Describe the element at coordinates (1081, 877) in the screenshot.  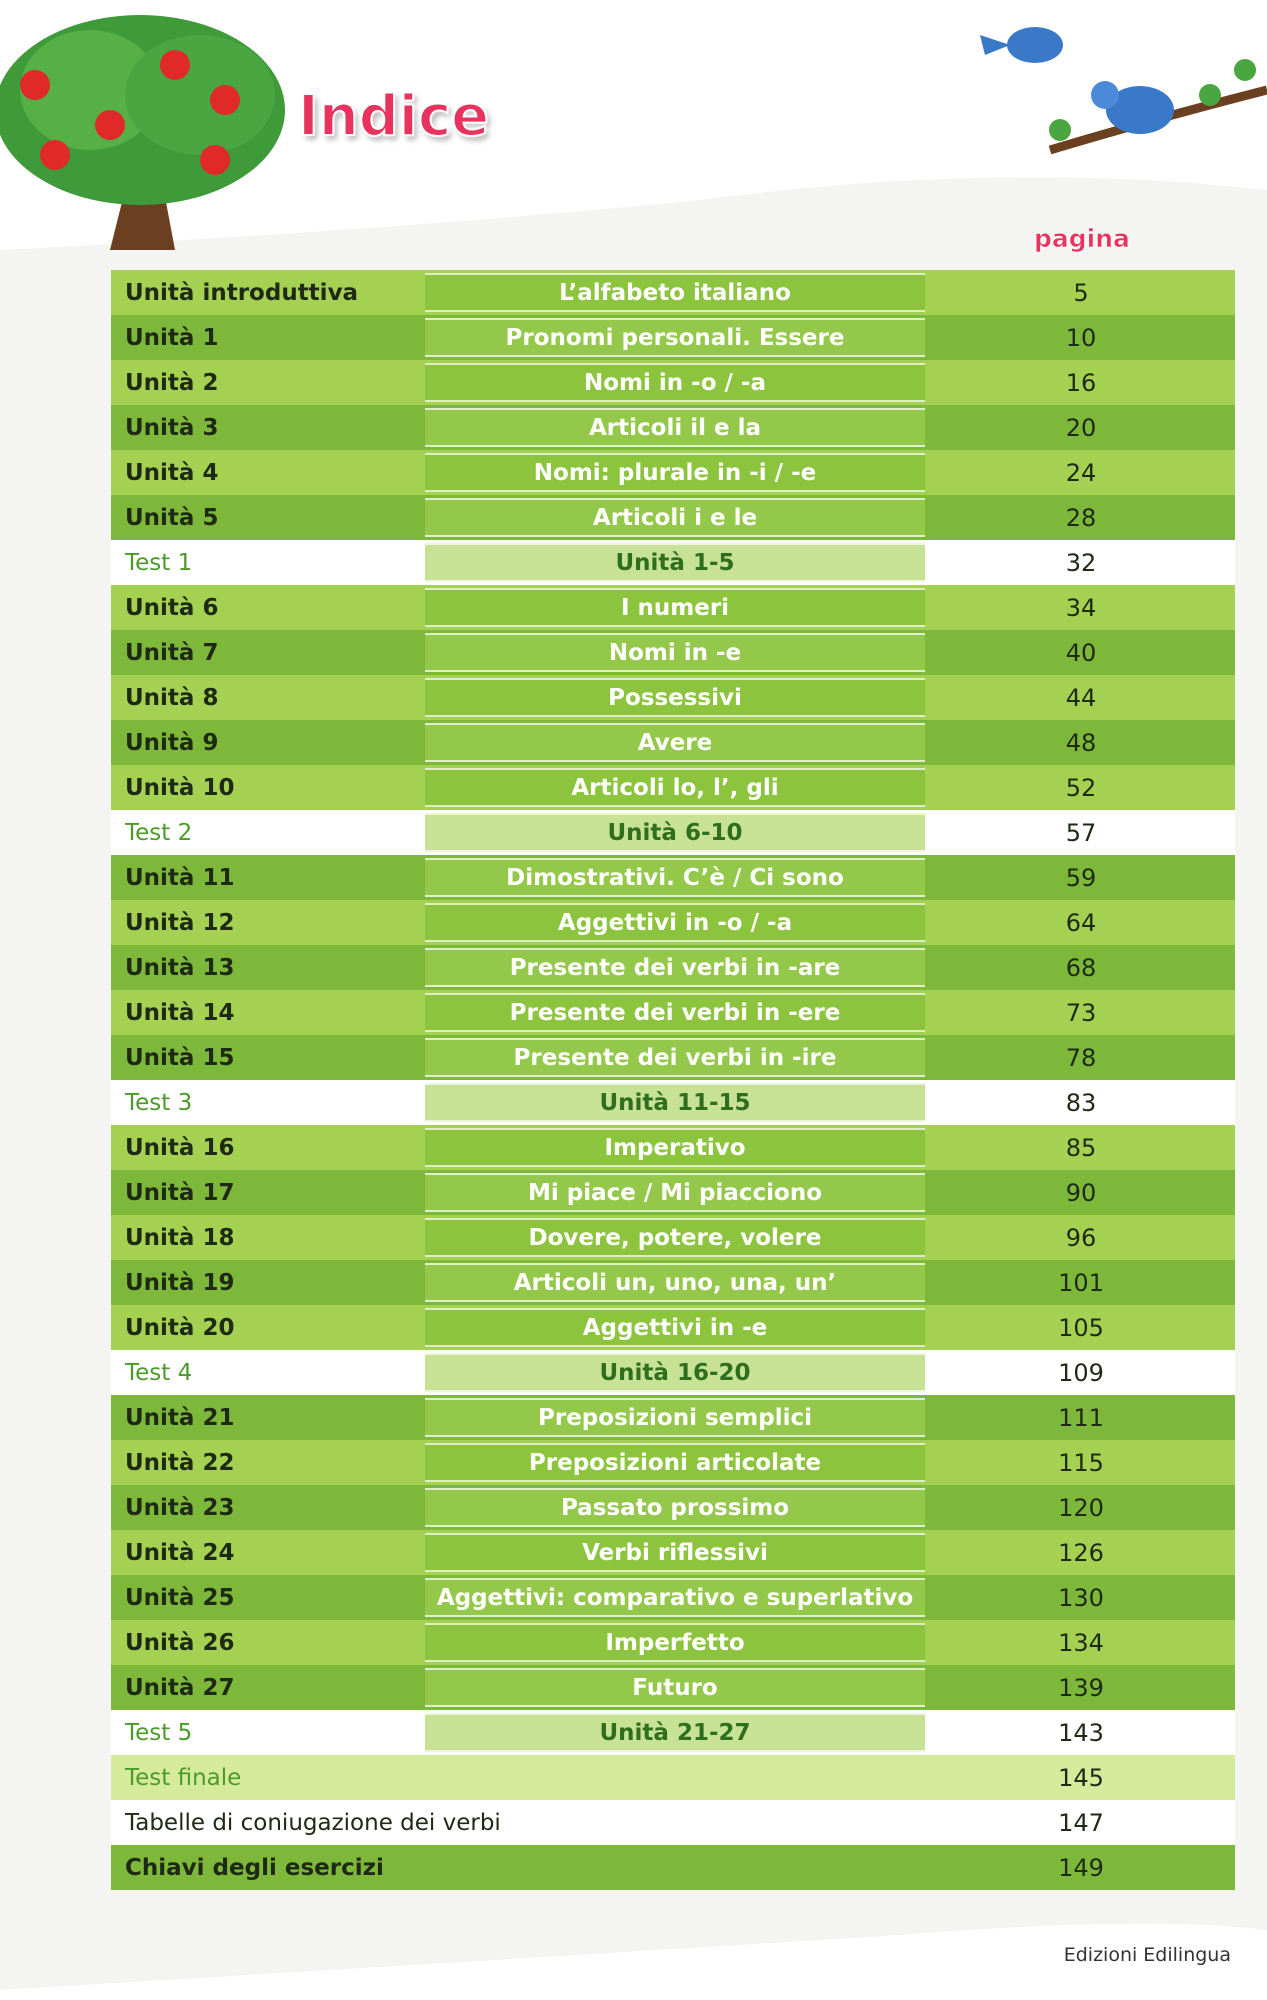
I see `row-page: 59` at that location.